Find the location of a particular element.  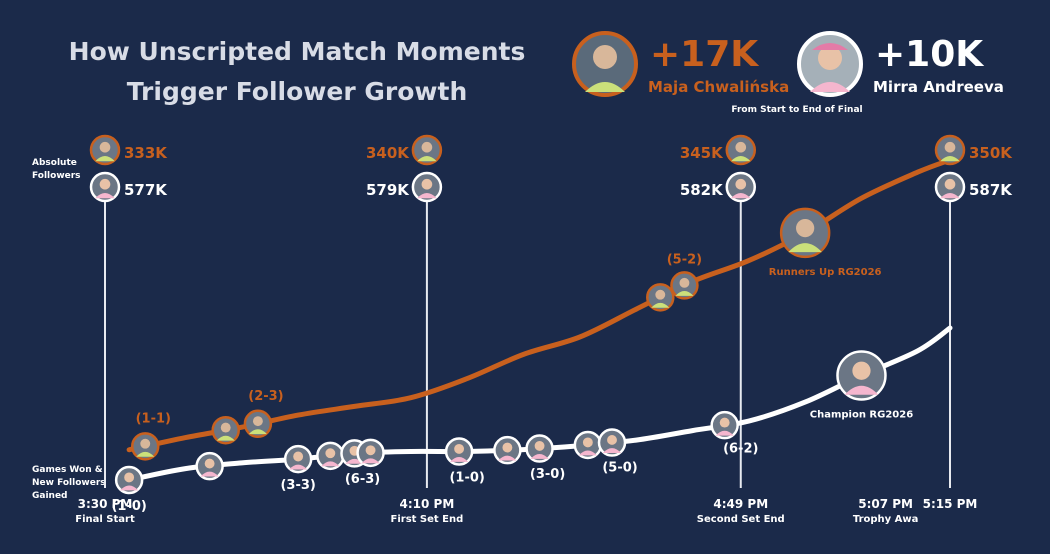

checkpoint-maja-value-1: 340K is located at coordinates (388, 153).